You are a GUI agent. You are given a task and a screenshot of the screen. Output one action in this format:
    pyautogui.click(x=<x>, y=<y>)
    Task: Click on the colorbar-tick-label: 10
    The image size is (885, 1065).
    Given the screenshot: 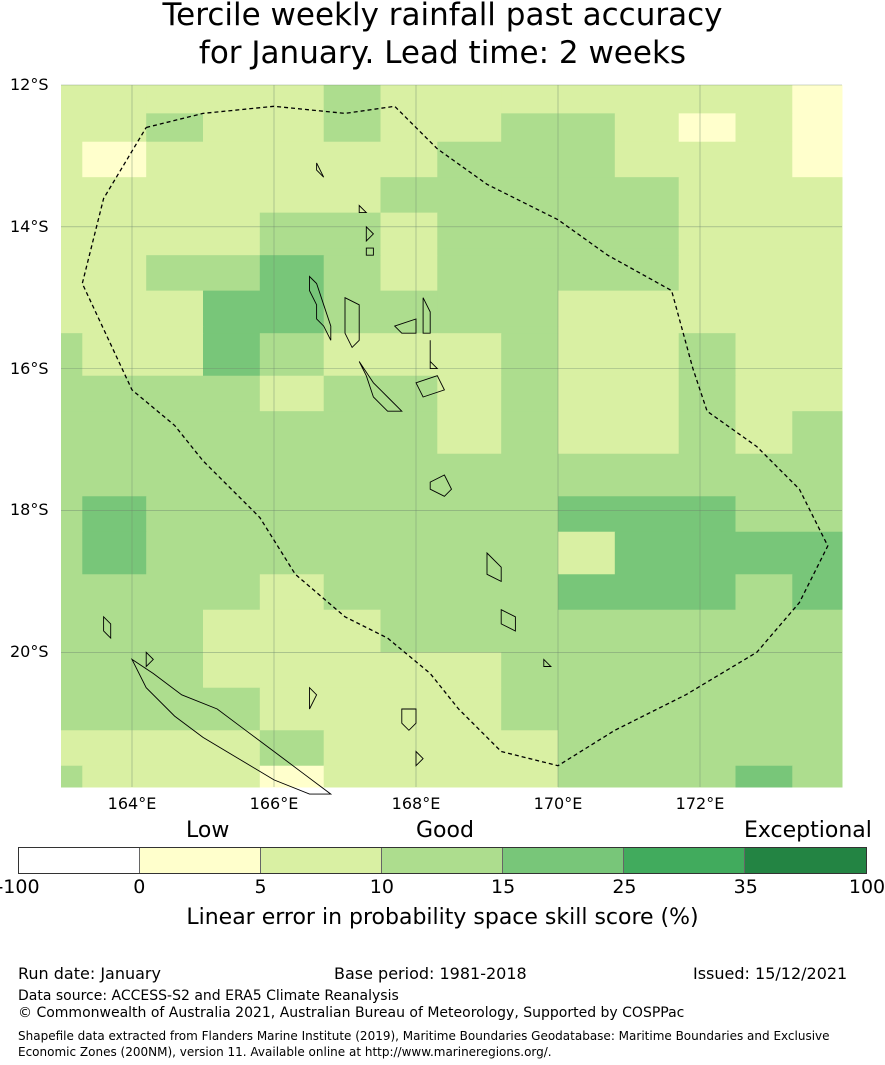 What is the action you would take?
    pyautogui.click(x=381, y=887)
    